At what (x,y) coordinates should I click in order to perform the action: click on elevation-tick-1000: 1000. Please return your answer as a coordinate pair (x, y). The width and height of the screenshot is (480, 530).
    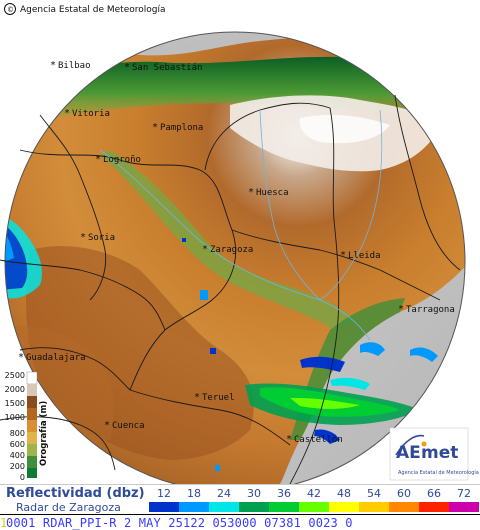
    Looking at the image, I should click on (15, 417).